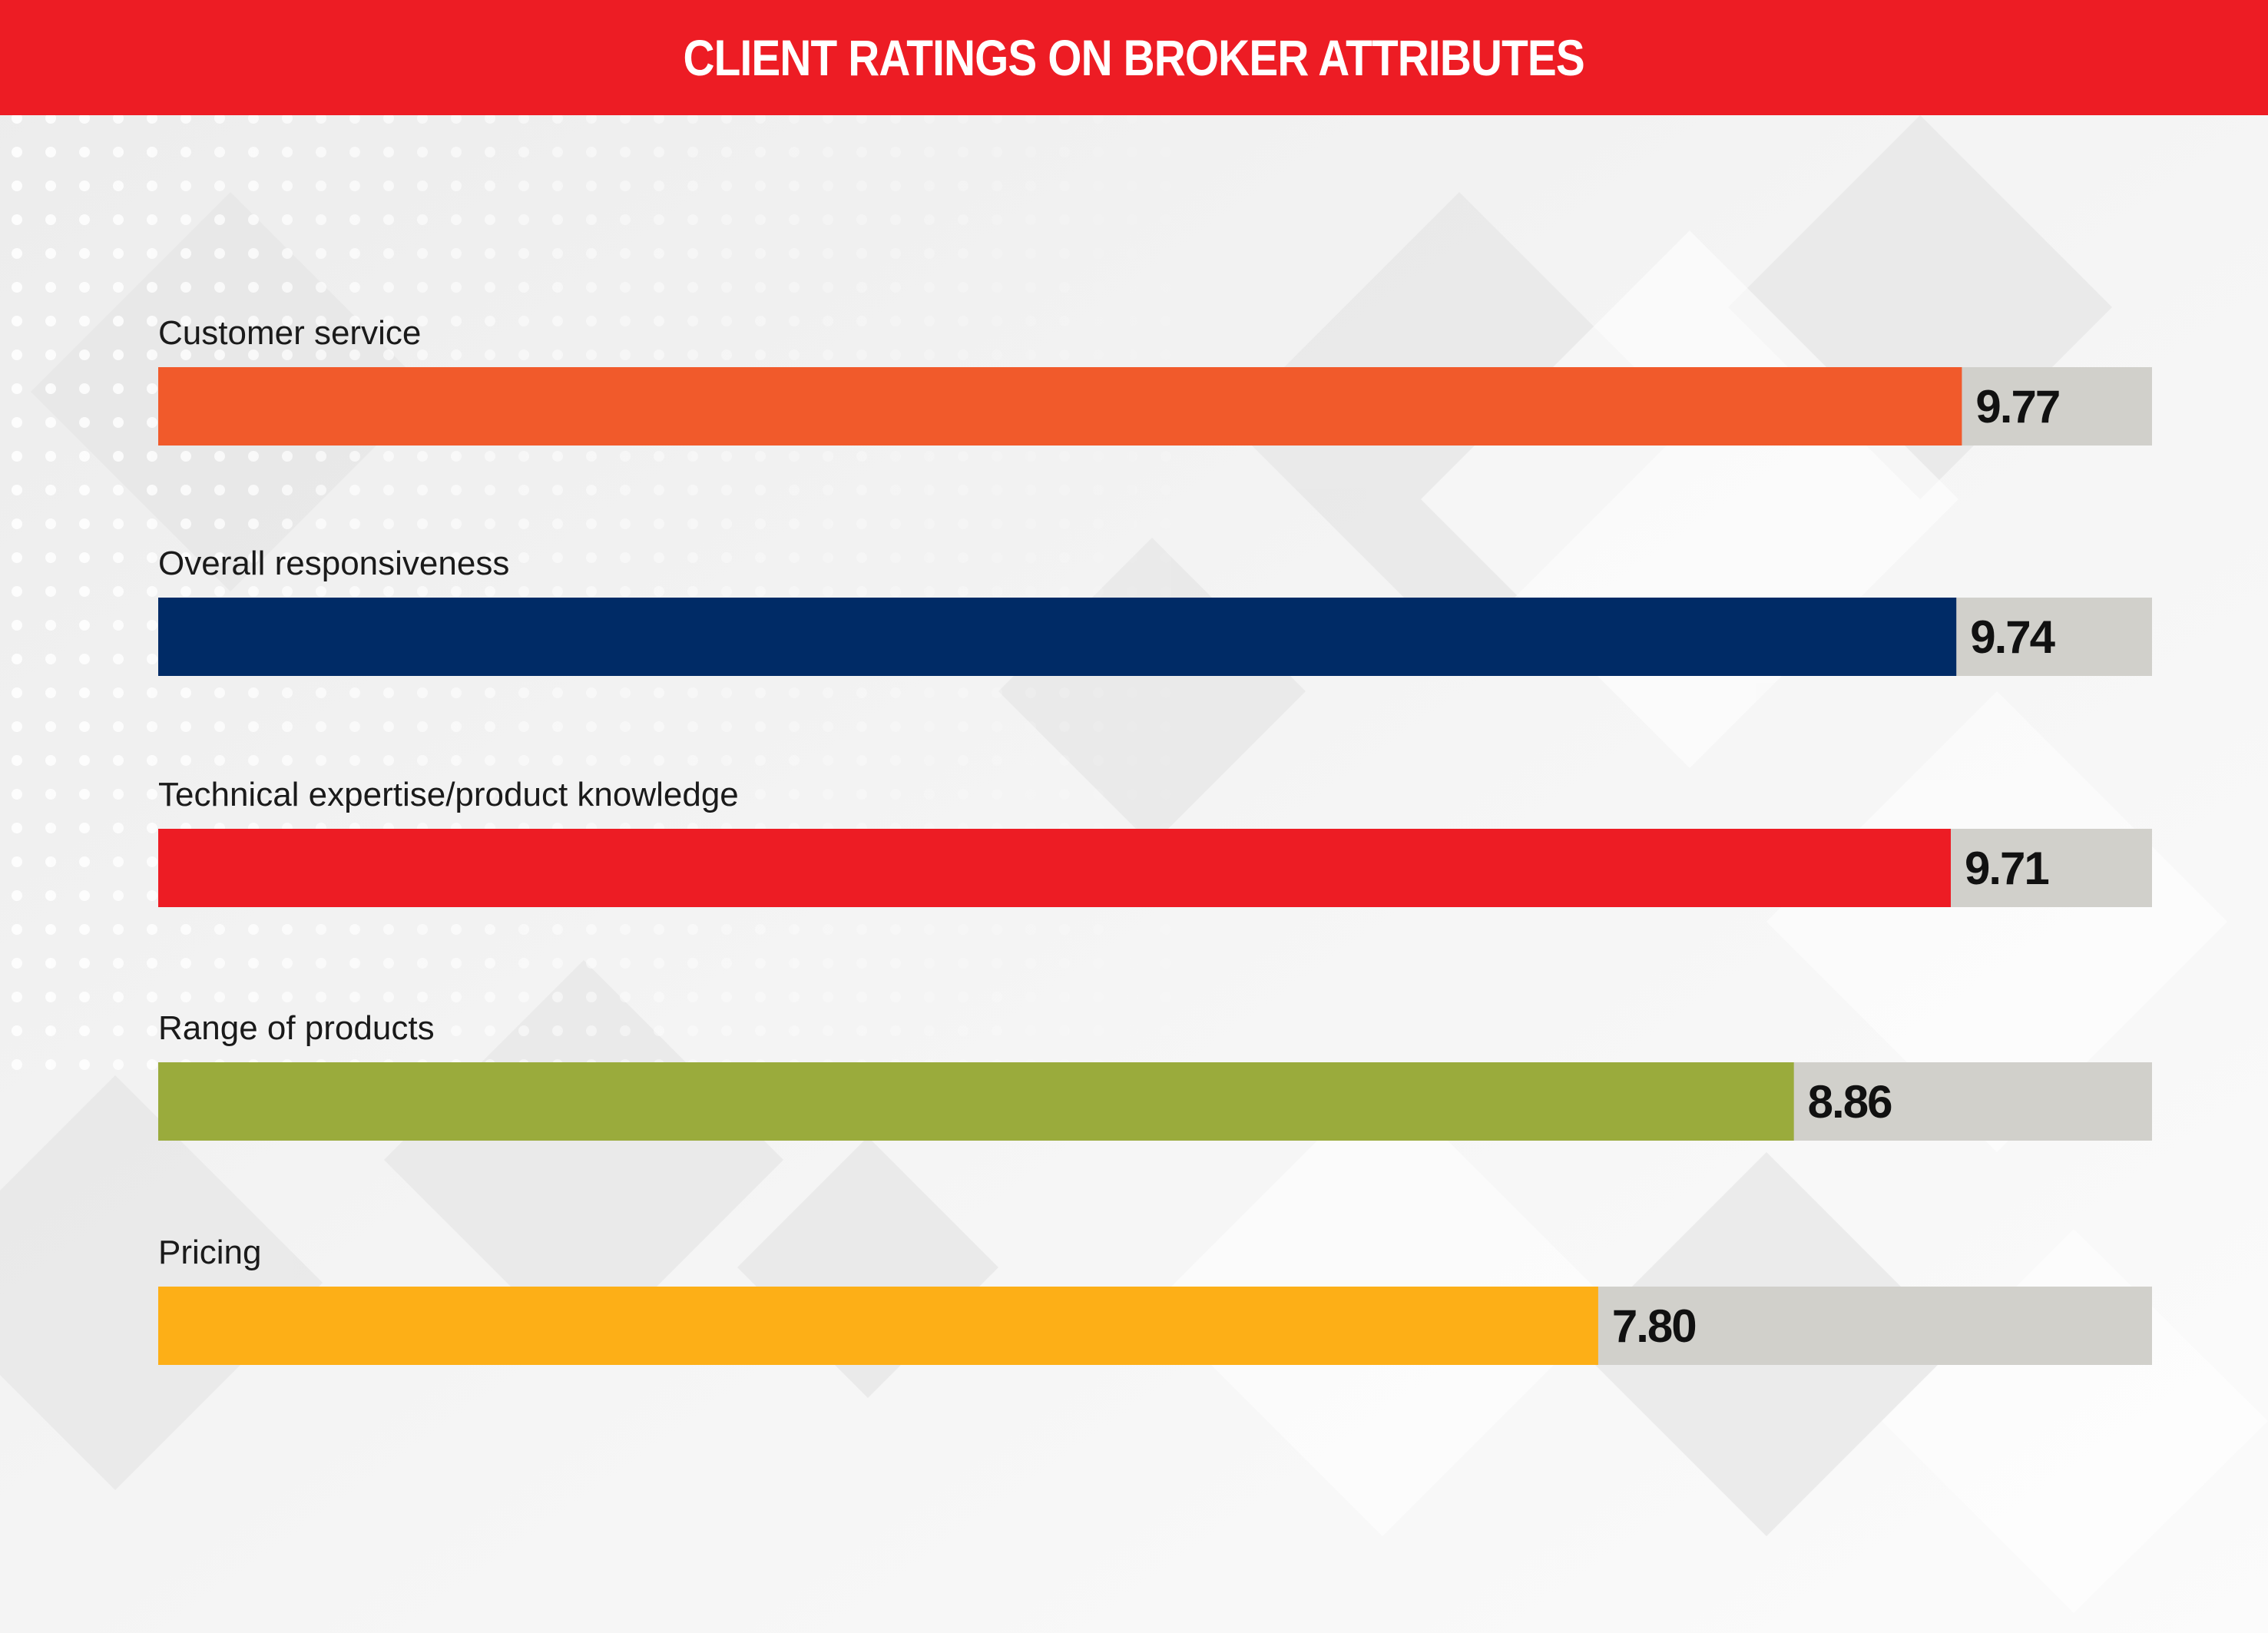 The image size is (2268, 1633). Describe the element at coordinates (1850, 1102) in the screenshot. I see `value-label: 8.86` at that location.